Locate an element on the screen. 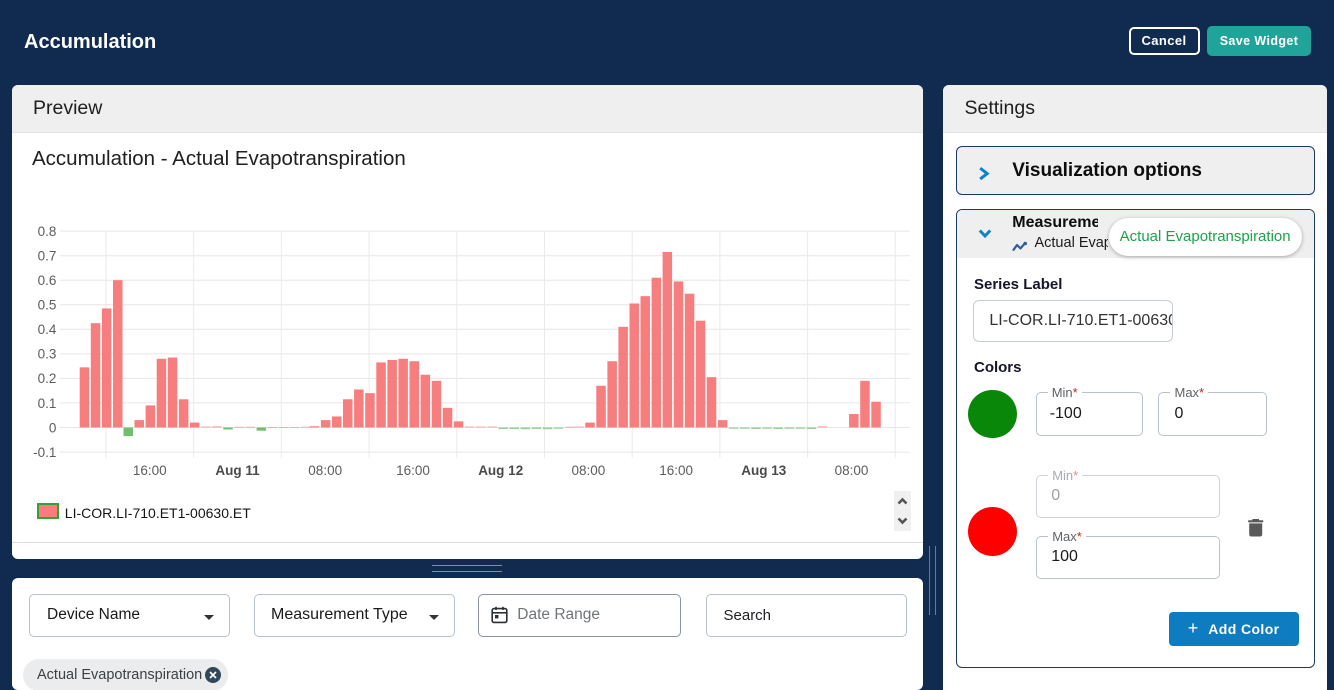 This screenshot has width=1334, height=690. svg-text: 0.4 is located at coordinates (47, 329).